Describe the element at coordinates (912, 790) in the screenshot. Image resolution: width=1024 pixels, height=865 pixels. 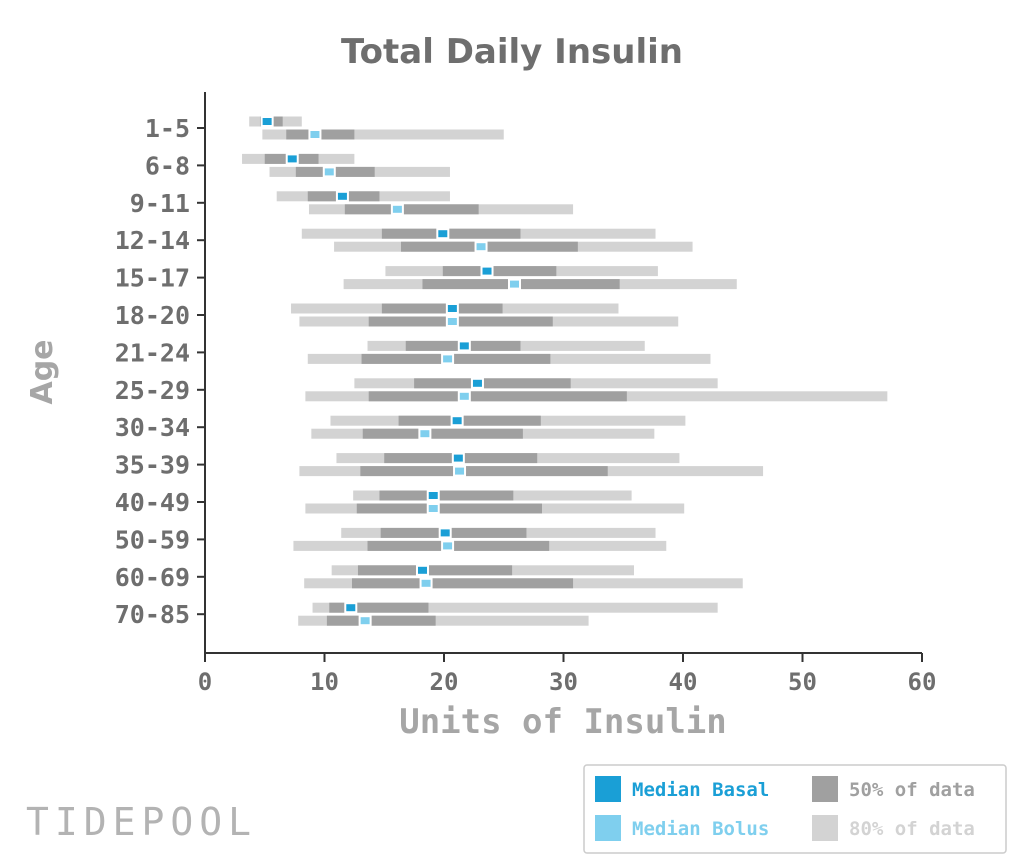
I see `legend-label-50pct: 50% of data` at that location.